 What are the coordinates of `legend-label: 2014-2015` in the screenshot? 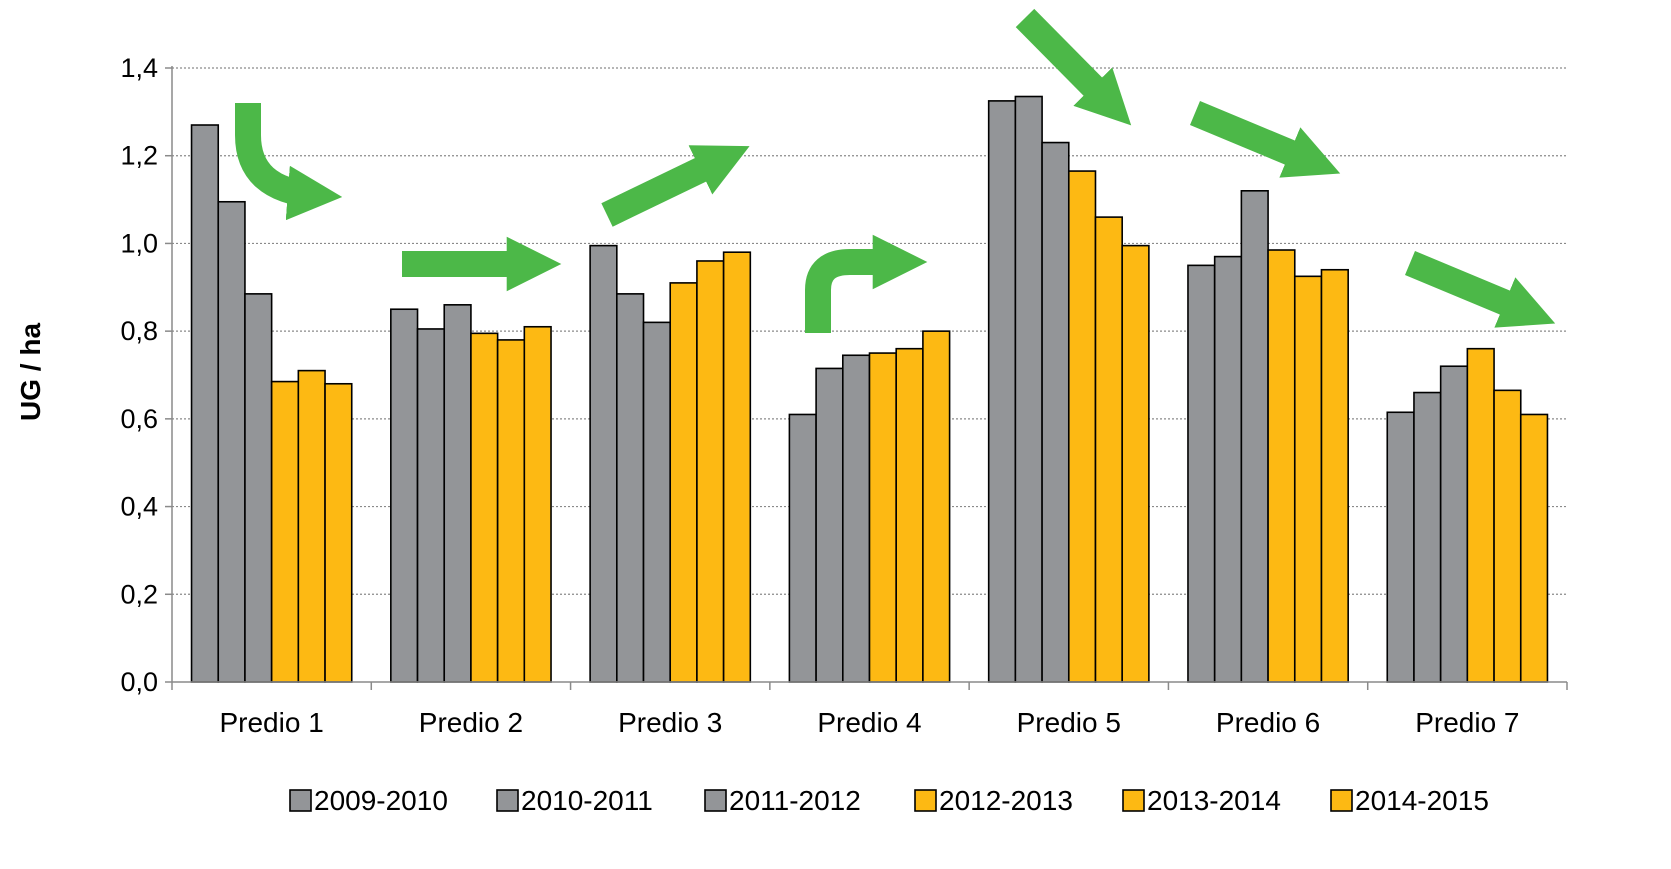 It's located at (1422, 800).